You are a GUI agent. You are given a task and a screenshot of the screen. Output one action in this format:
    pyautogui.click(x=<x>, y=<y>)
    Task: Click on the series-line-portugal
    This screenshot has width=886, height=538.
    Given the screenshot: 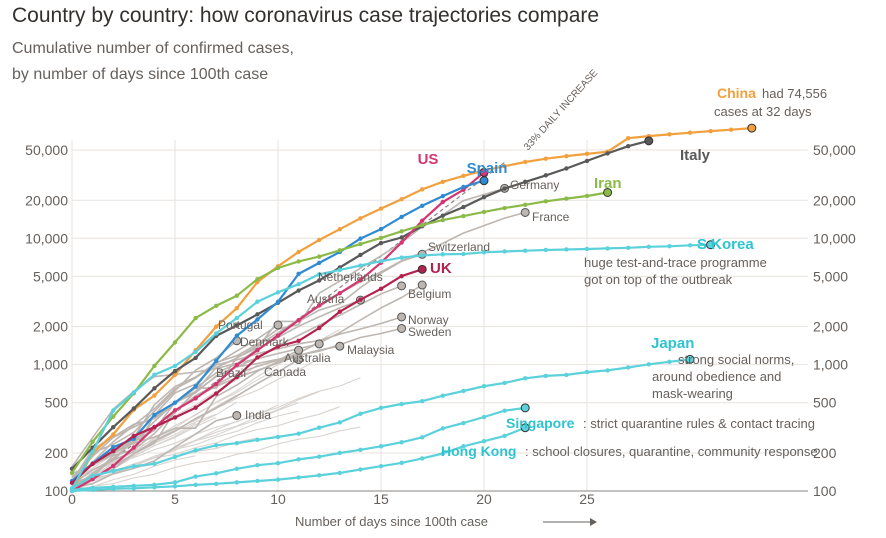 What is the action you would take?
    pyautogui.click(x=175, y=405)
    